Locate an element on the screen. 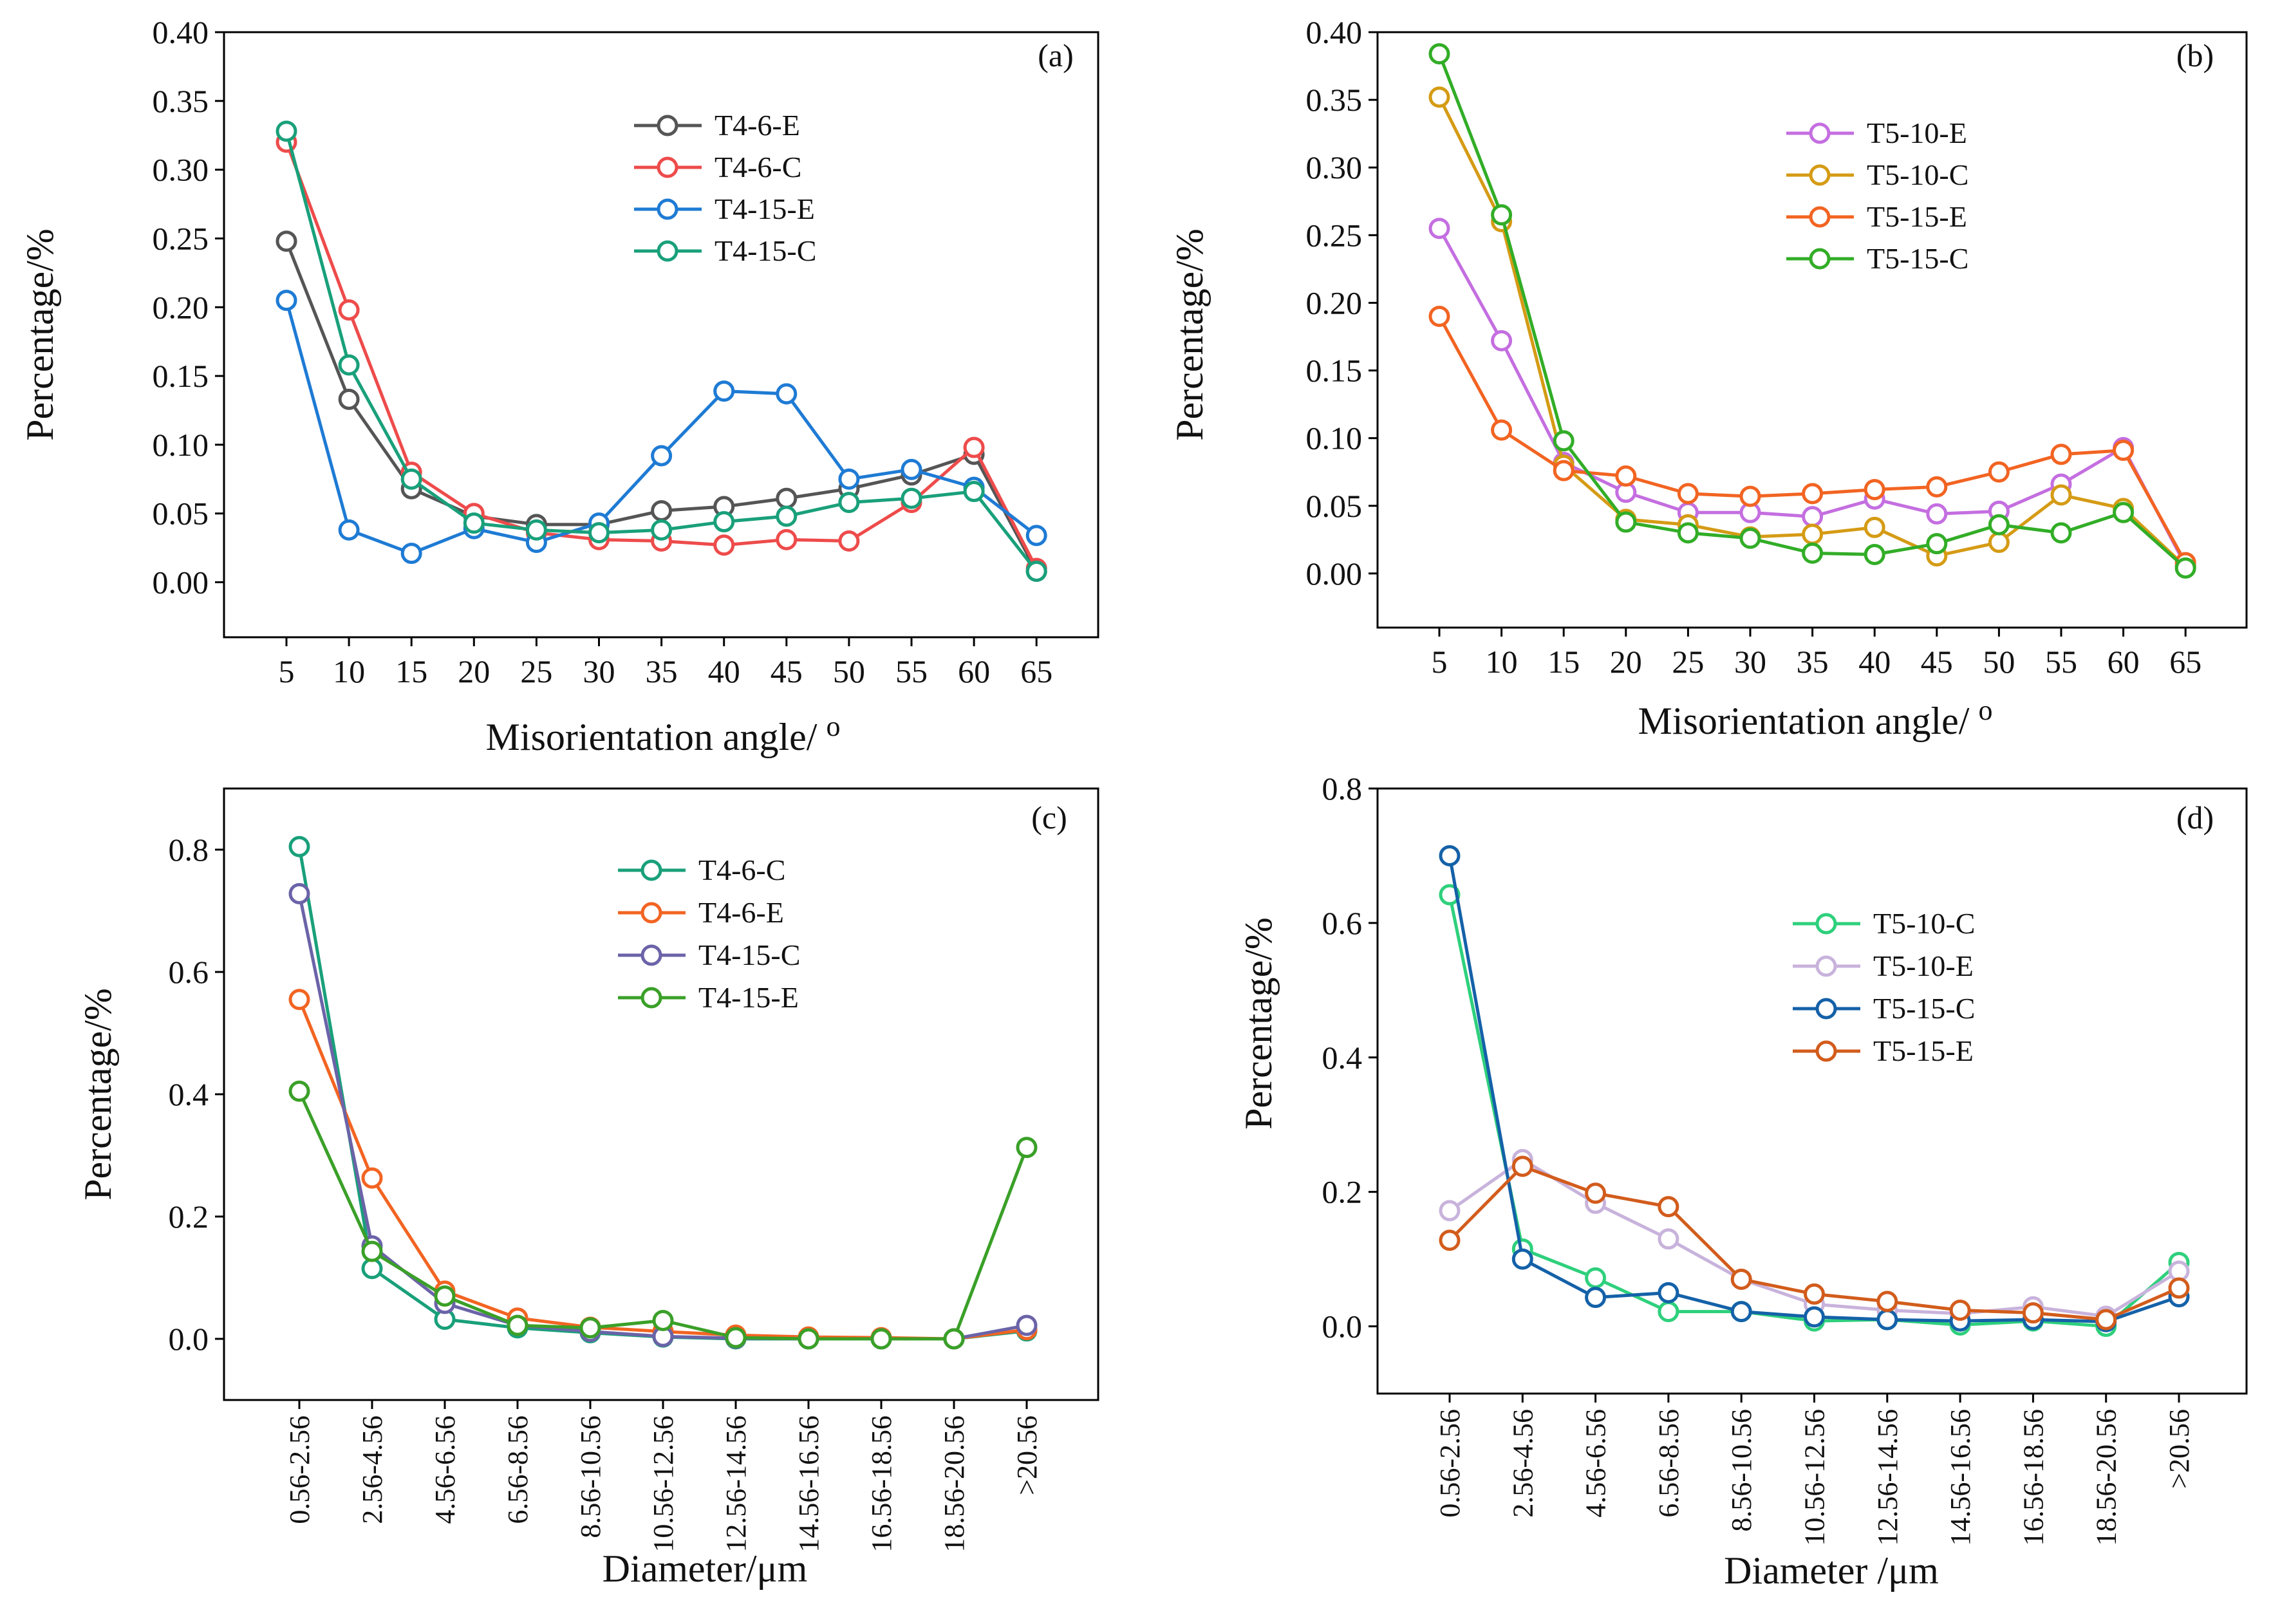 Image resolution: width=2271 pixels, height=1624 pixels. legend-item: T5-10-E is located at coordinates (1876, 133).